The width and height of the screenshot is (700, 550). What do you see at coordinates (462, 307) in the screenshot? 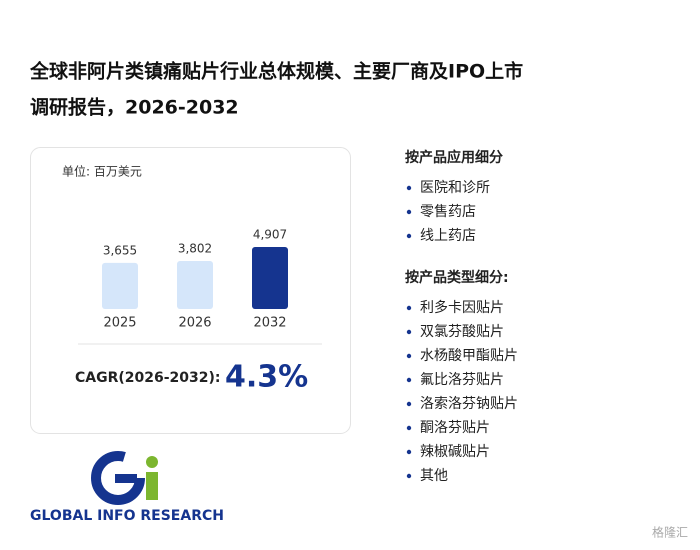
I see `segment-item: 利多卡因贴片` at bounding box center [462, 307].